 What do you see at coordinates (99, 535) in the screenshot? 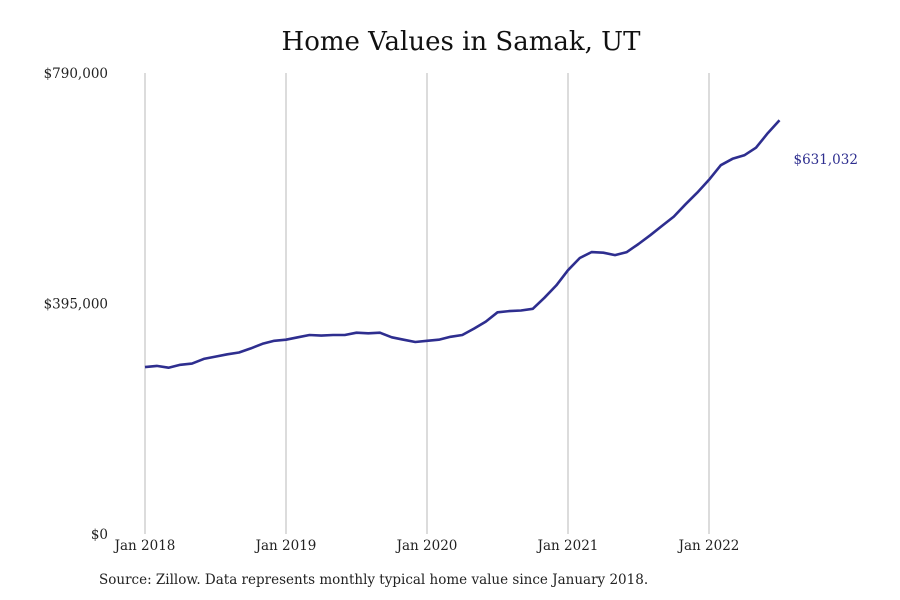
I see `y-tick-label: $0` at bounding box center [99, 535].